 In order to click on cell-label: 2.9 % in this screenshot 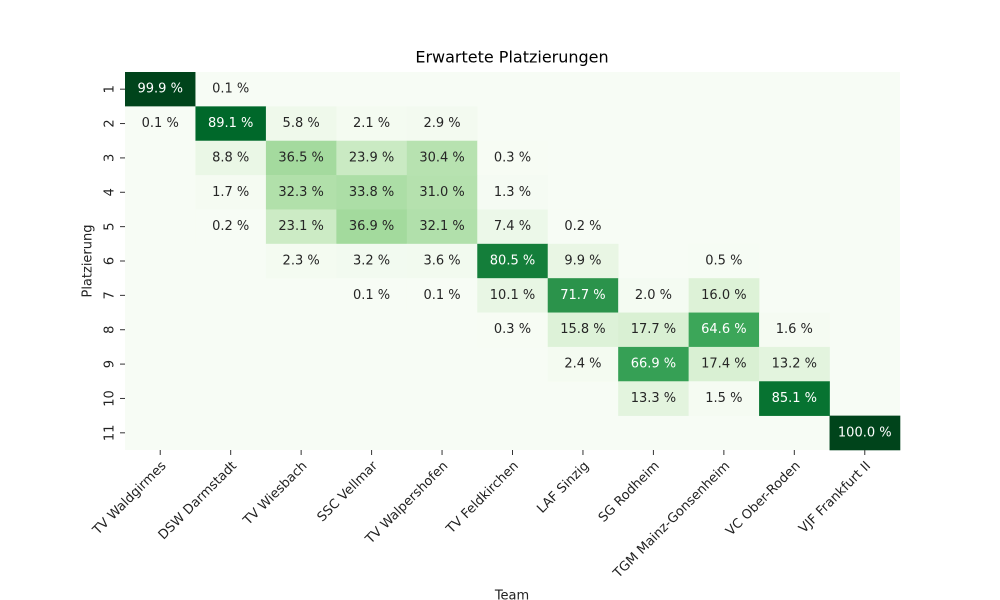, I will do `click(441, 123)`.